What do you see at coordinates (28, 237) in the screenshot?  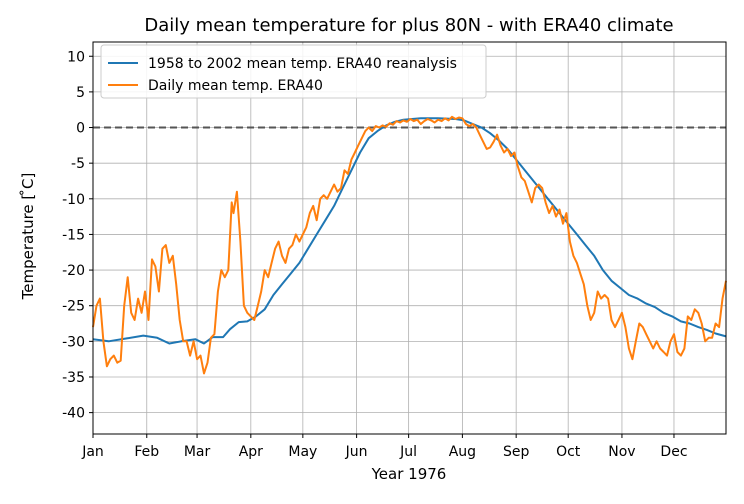 I see `y-axis-label: Temperature [ ̊C]` at bounding box center [28, 237].